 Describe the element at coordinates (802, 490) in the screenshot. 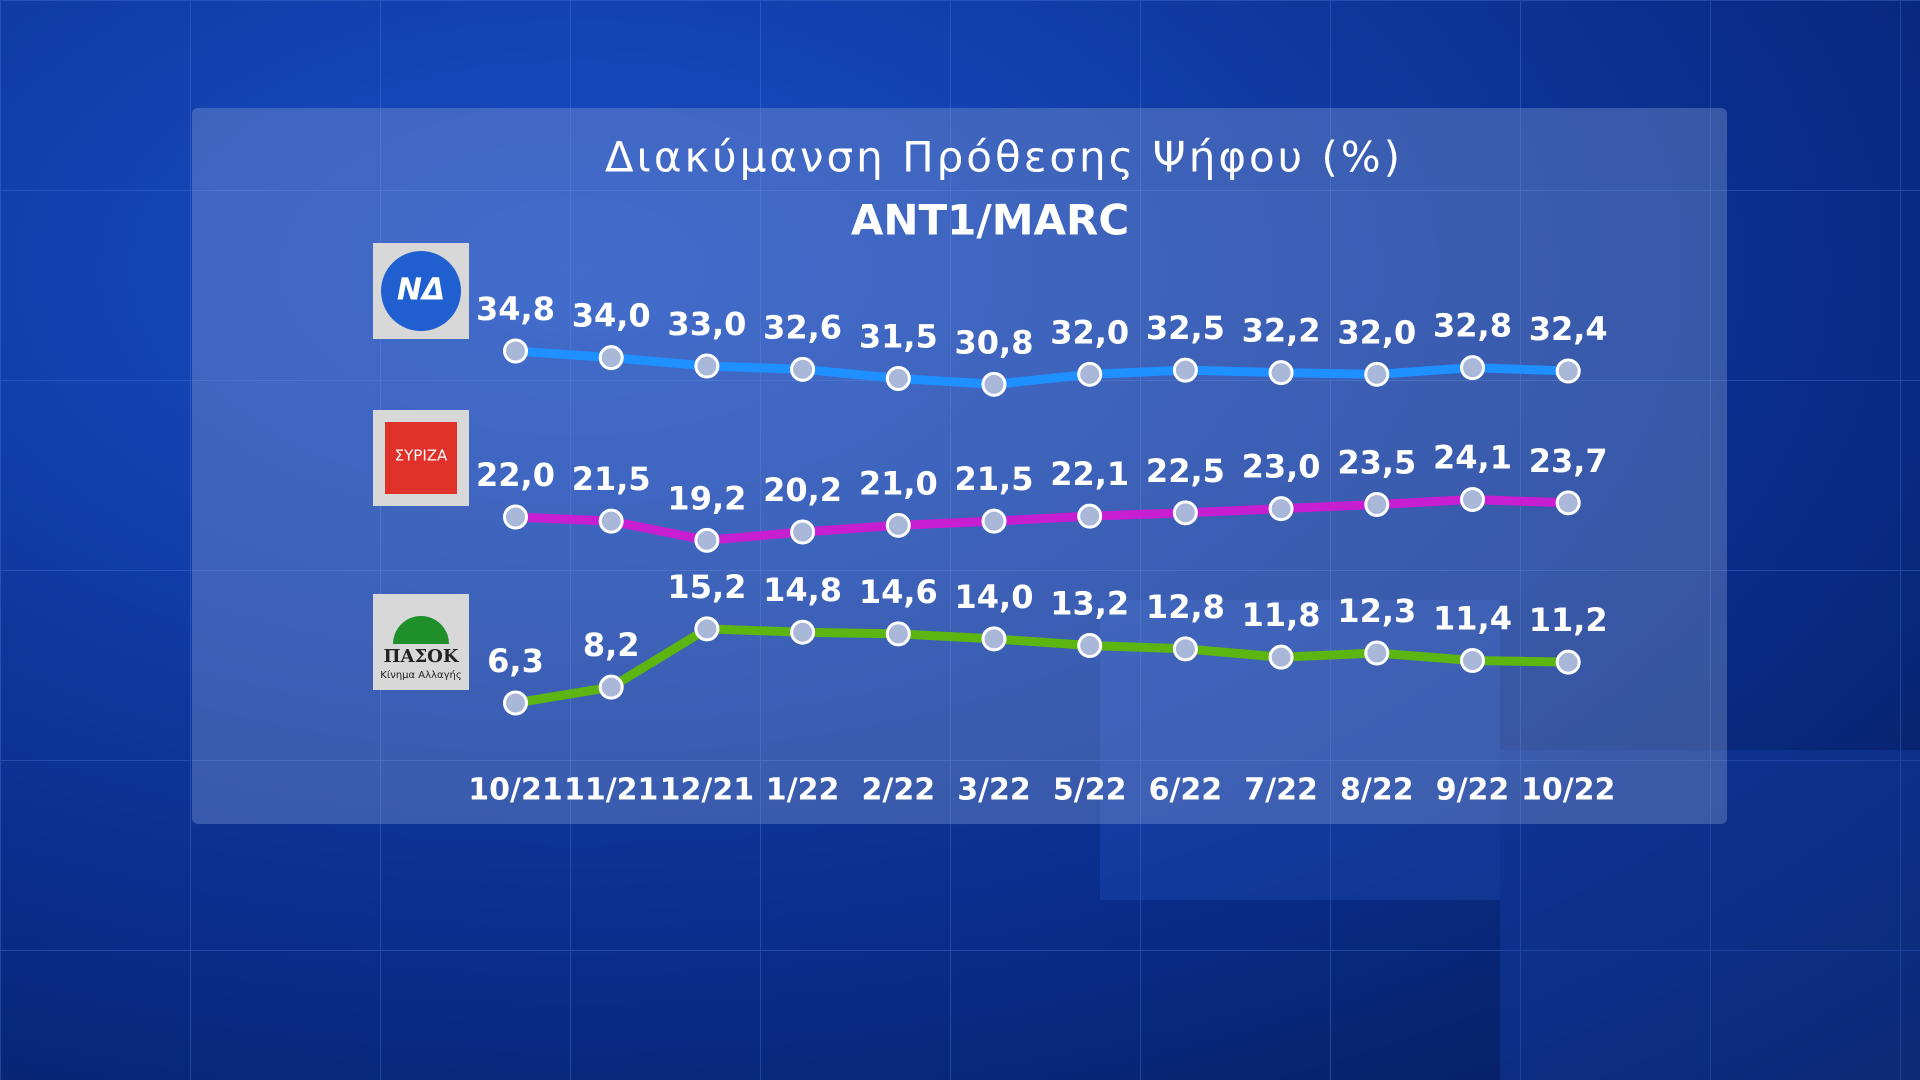

I see `data-label: 20,2` at that location.